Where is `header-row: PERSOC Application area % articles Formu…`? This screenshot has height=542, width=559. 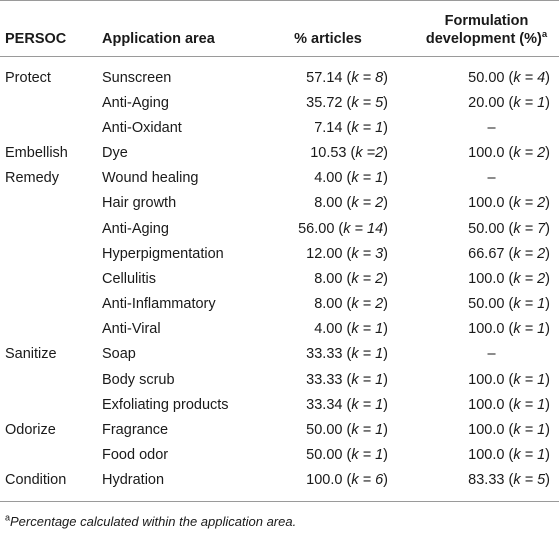
header-row: PERSOC Application area % articles Formu… is located at coordinates (279, 28).